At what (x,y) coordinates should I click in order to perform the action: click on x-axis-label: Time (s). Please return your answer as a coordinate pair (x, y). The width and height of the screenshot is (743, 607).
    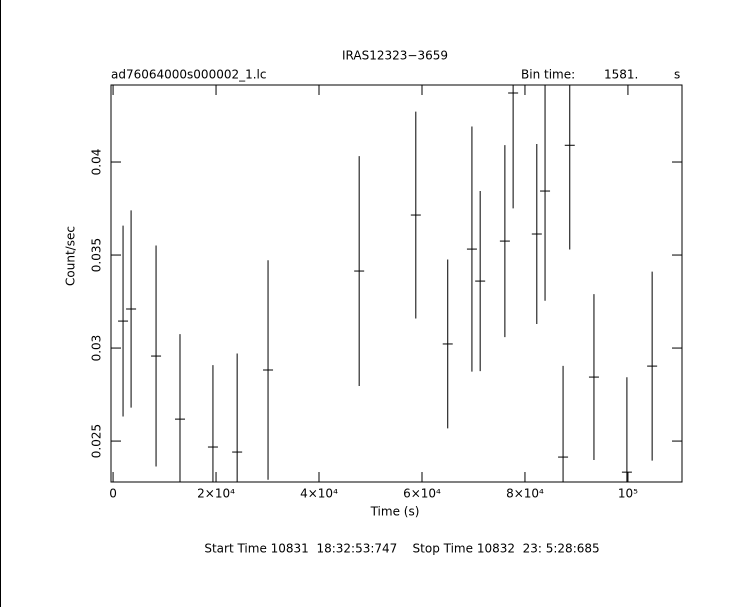
    Looking at the image, I should click on (395, 512).